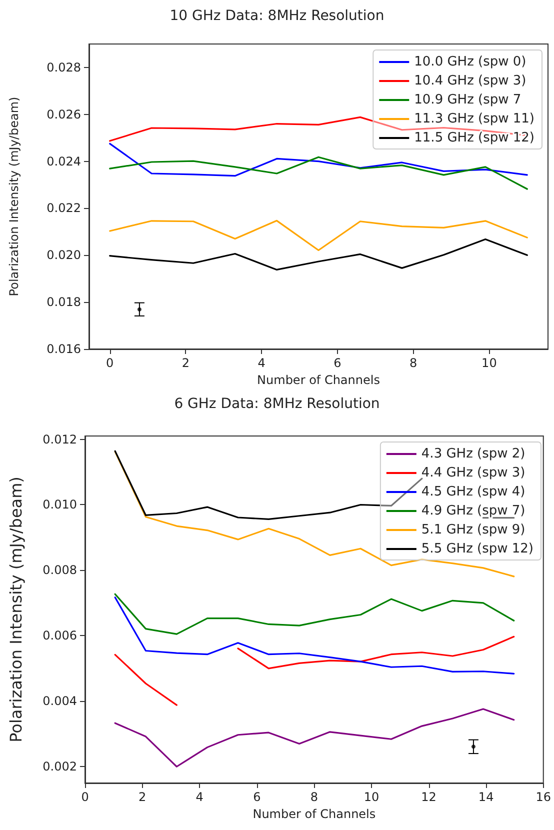 This screenshot has height=830, width=554. Describe the element at coordinates (473, 530) in the screenshot. I see `legend-label: 5.1 GHz (spw 9)` at that location.